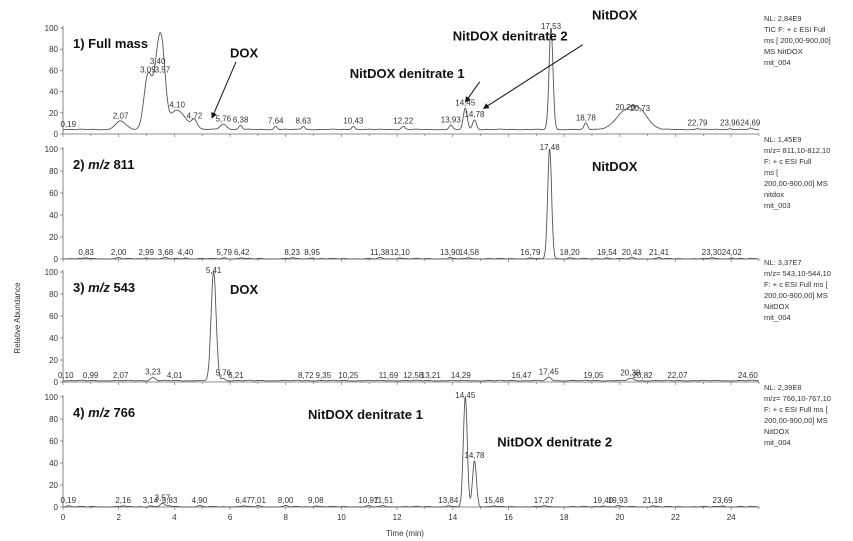  Describe the element at coordinates (104, 412) in the screenshot. I see `panel-title: 4) m/z 766` at that location.